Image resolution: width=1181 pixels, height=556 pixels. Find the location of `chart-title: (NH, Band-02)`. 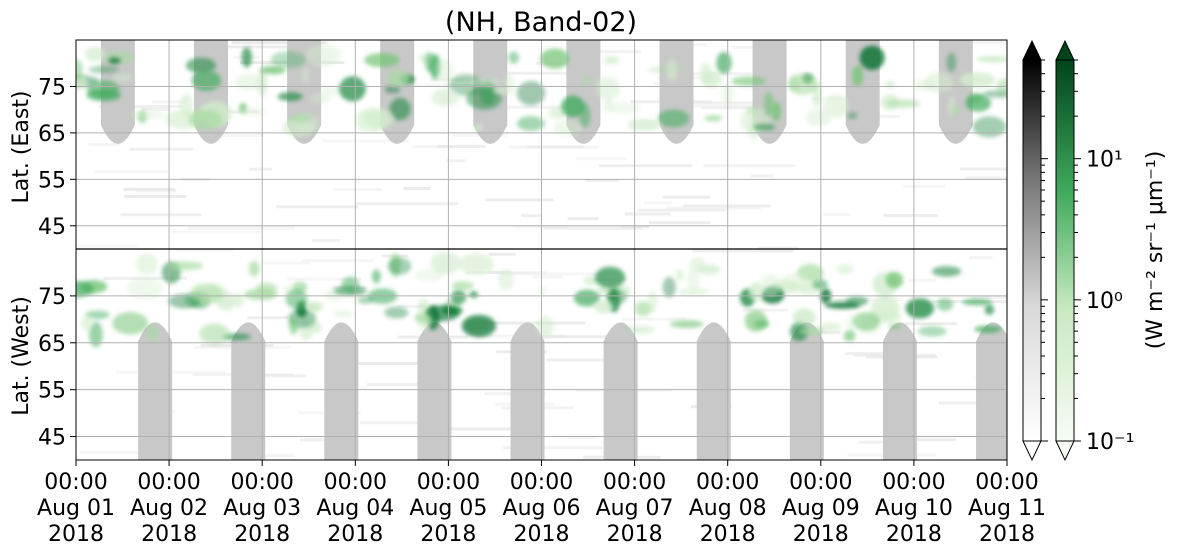

chart-title: (NH, Band-02) is located at coordinates (541, 22).